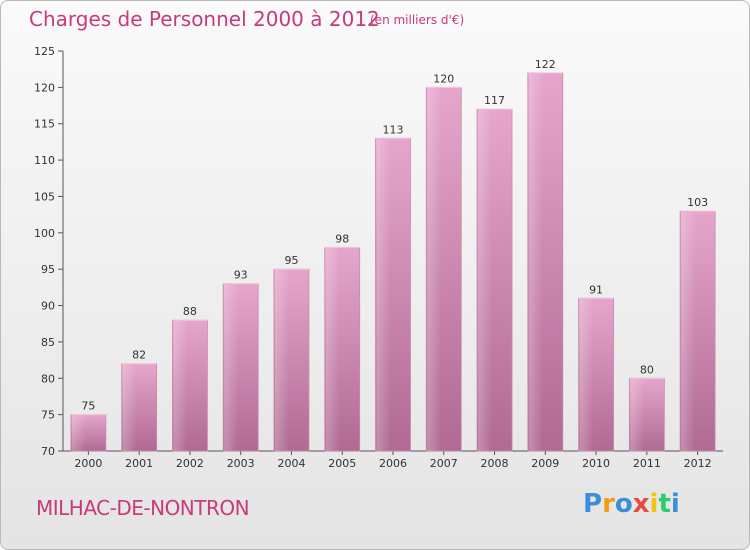 The width and height of the screenshot is (750, 550). Describe the element at coordinates (44, 87) in the screenshot. I see `y-tick-label: 120` at that location.